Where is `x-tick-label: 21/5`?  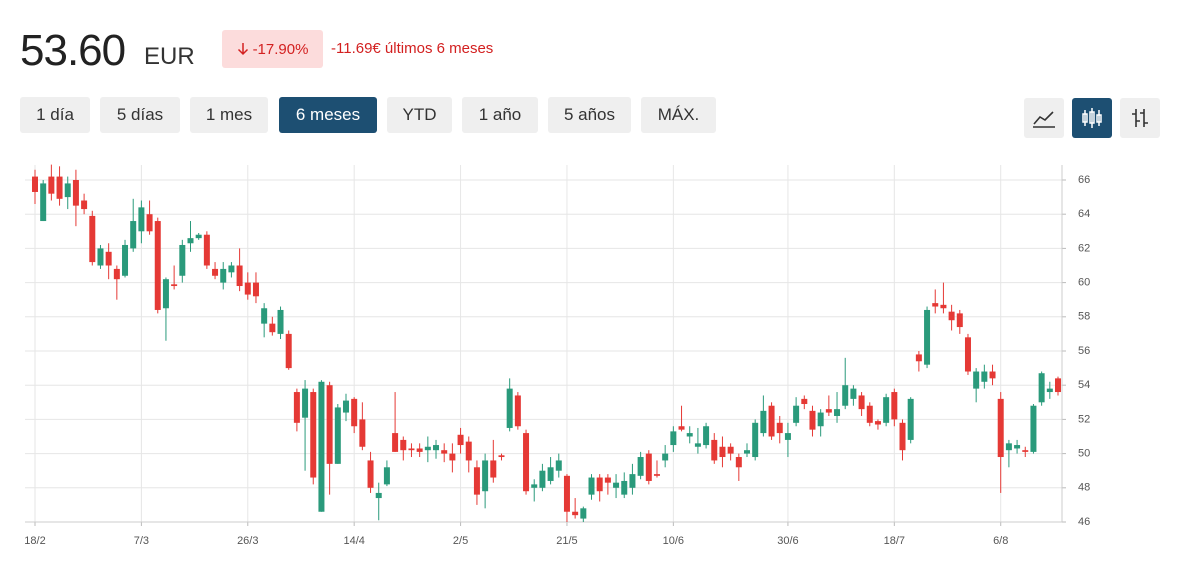
x-tick-label: 21/5 is located at coordinates (566, 541).